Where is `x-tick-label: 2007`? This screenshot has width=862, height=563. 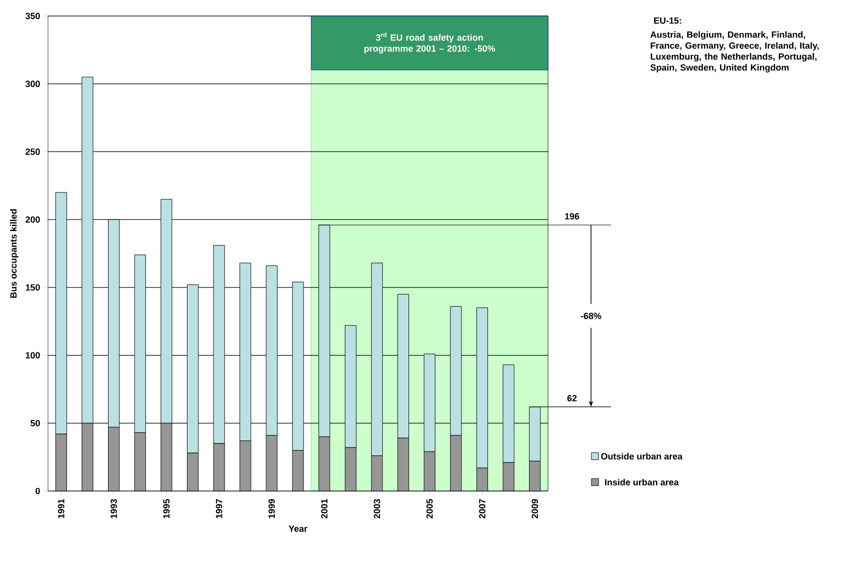
x-tick-label: 2007 is located at coordinates (482, 508).